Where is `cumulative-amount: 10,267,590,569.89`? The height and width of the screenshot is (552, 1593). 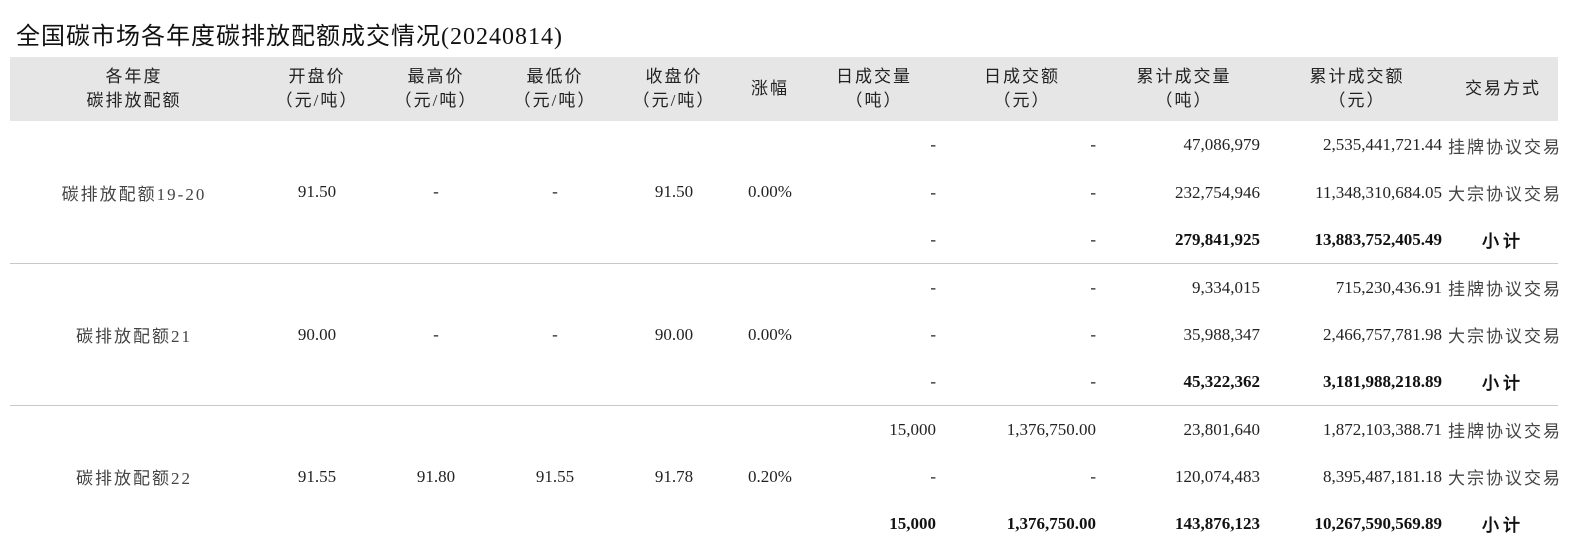
cumulative-amount: 10,267,590,569.89 is located at coordinates (1378, 523).